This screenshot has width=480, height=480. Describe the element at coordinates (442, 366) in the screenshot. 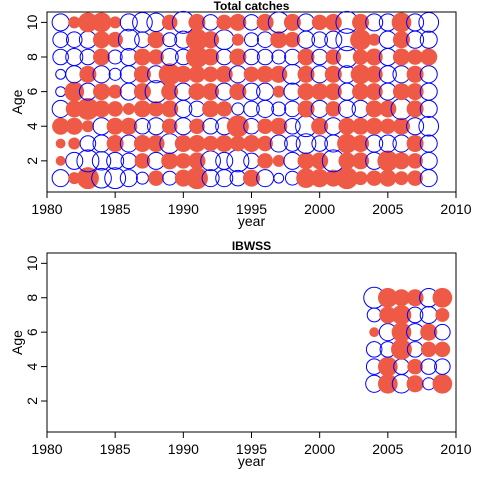

I see `residual-bubble-age4-2009` at that location.